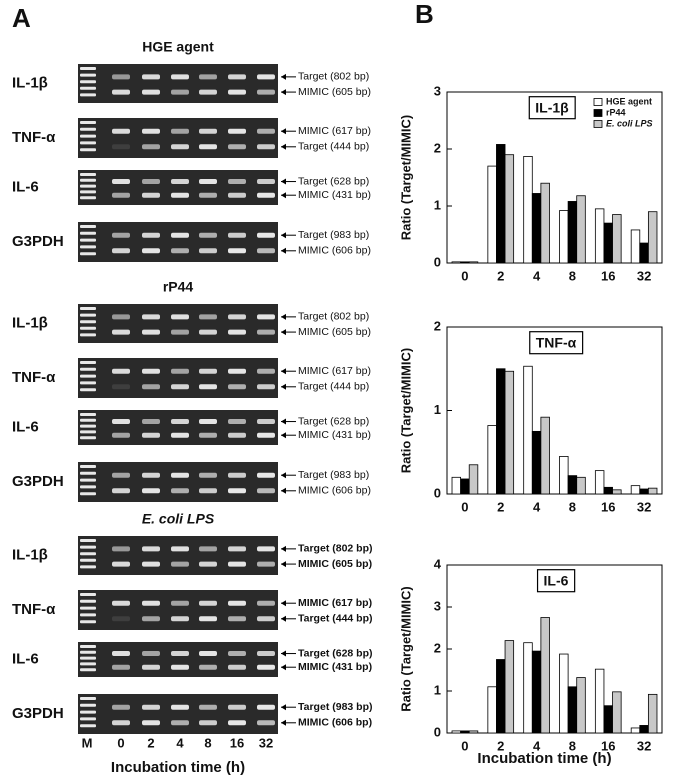 This screenshot has height=781, width=679. I want to click on gene-label: G3PDH, so click(38, 241).